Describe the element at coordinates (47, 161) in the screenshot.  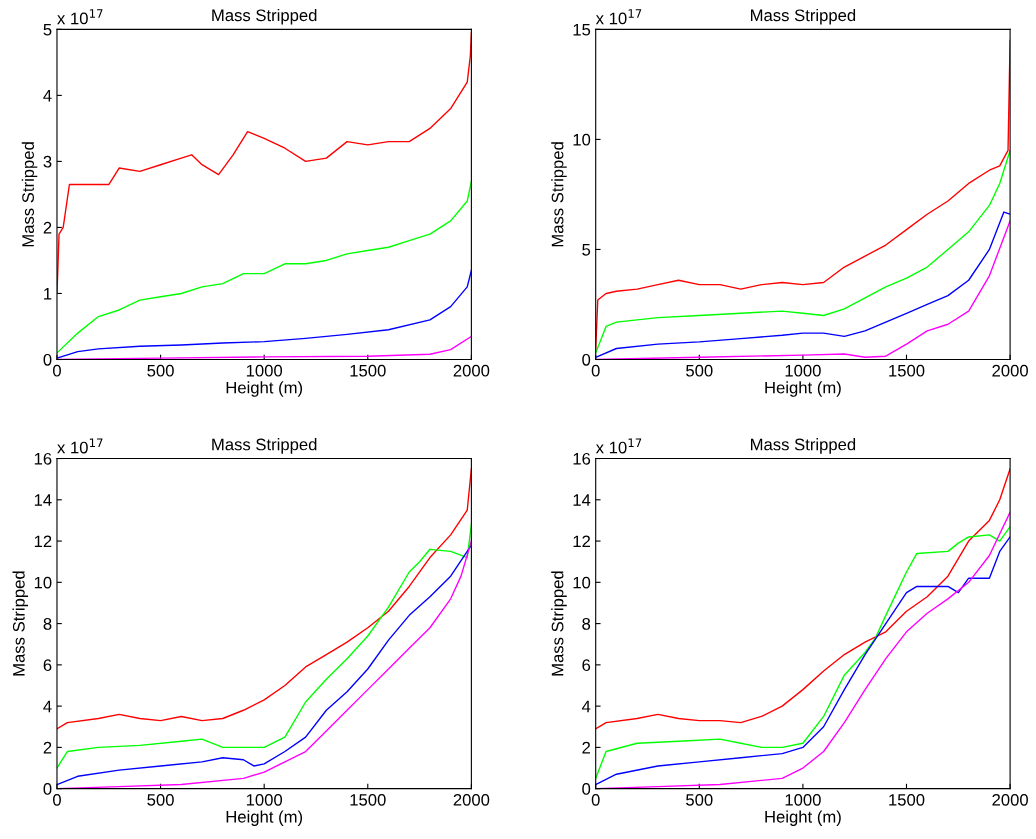
I see `y-tick-label: 3` at that location.